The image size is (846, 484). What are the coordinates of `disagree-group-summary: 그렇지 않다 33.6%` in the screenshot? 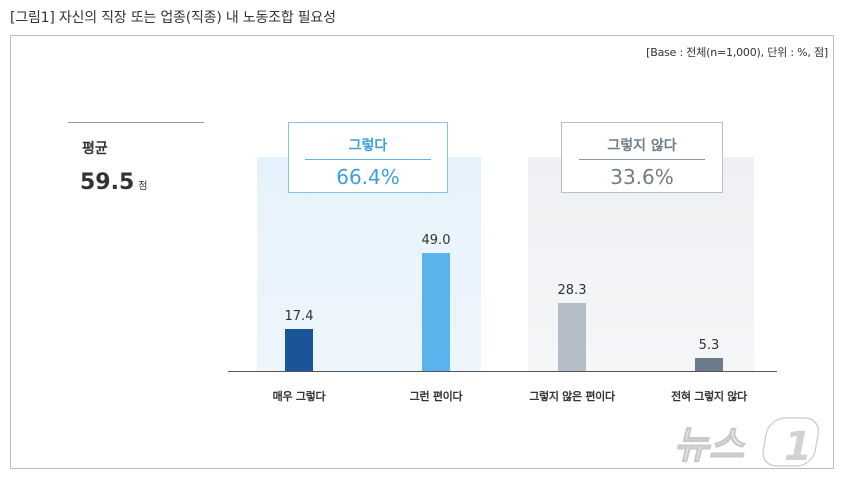 It's located at (642, 157).